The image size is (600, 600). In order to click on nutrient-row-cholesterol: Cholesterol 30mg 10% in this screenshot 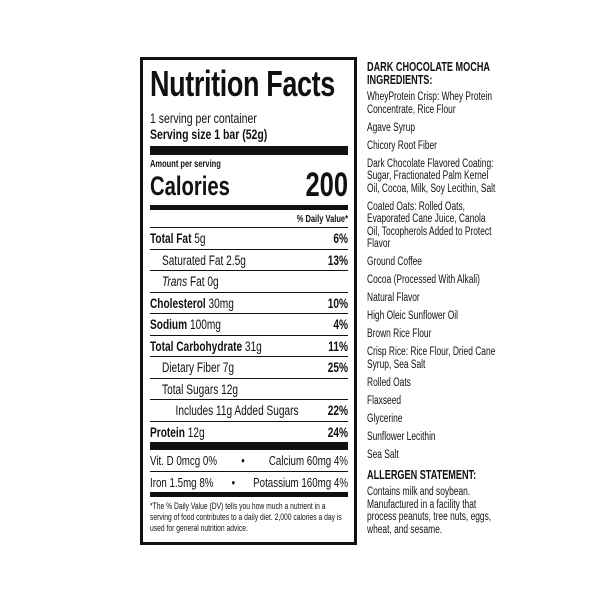, I will do `click(249, 302)`.